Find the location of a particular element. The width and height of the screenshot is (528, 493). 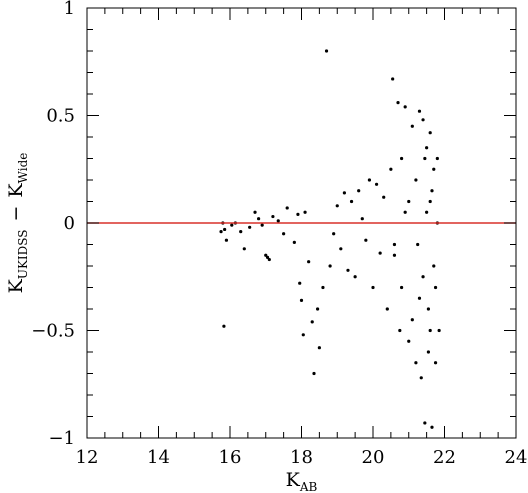

y-tick-label: 0.5 is located at coordinates (60, 116).